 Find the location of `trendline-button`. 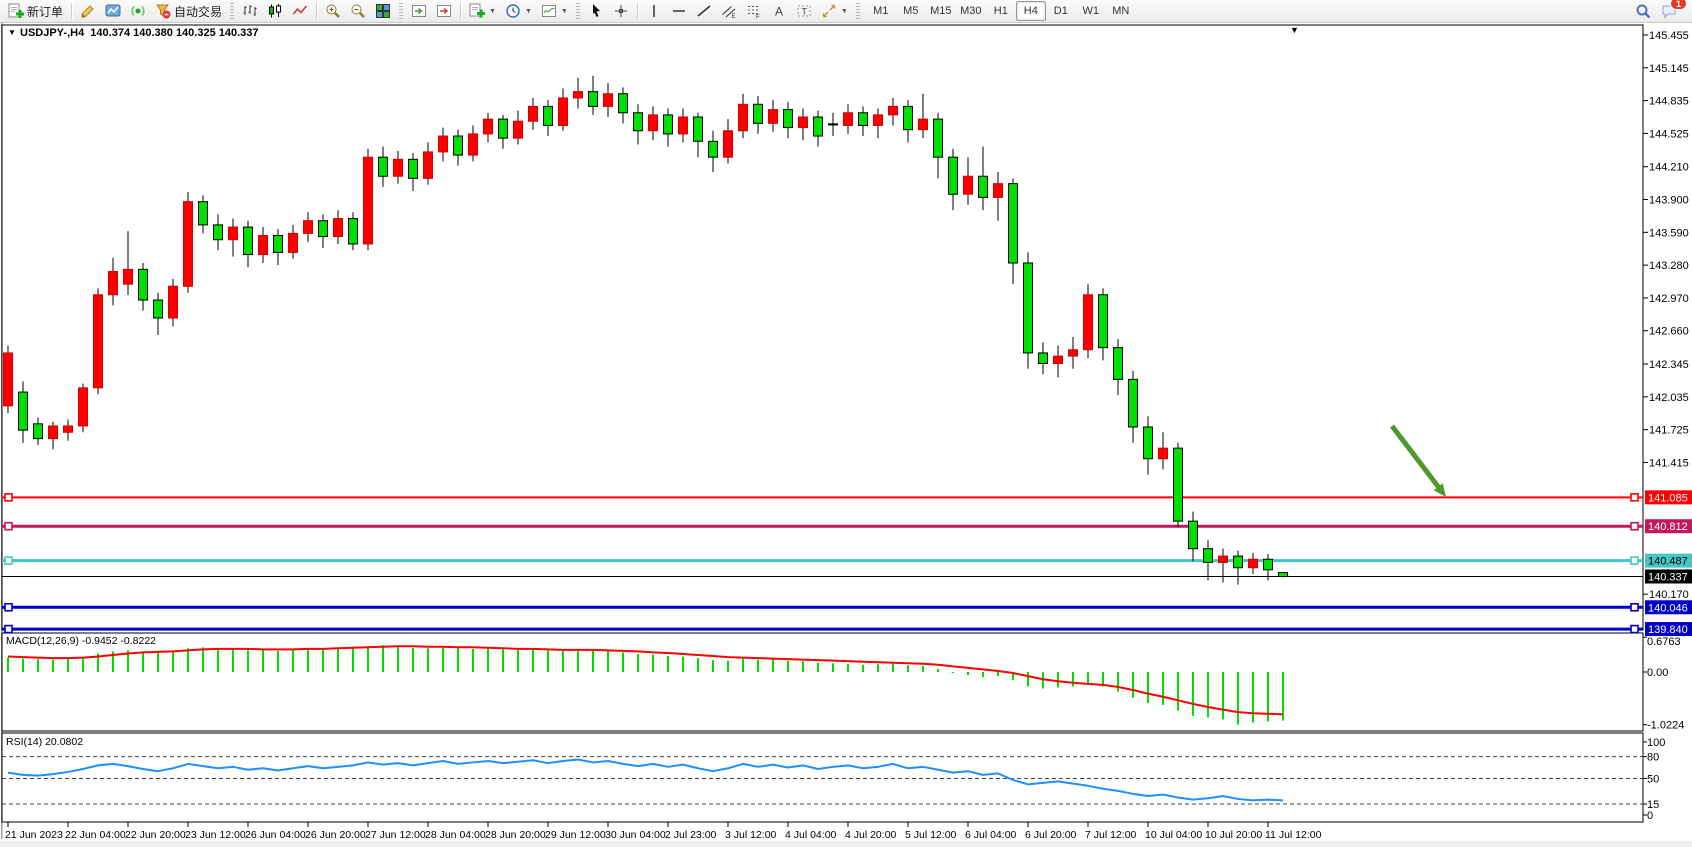

trendline-button is located at coordinates (704, 11).